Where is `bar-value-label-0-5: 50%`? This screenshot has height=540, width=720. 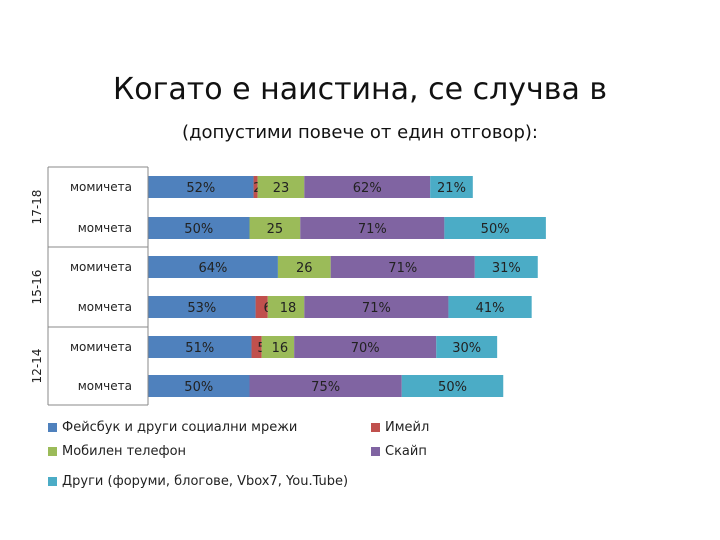 bar-value-label-0-5: 50% is located at coordinates (198, 387).